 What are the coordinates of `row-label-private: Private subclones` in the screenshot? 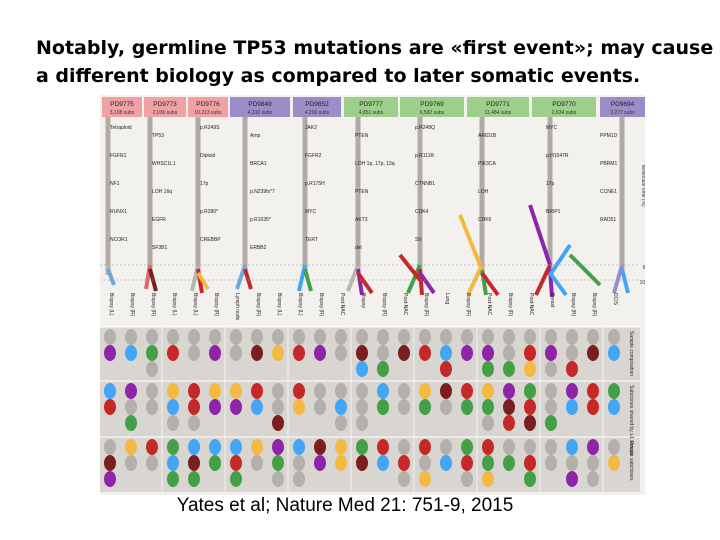 It's located at (631, 461).